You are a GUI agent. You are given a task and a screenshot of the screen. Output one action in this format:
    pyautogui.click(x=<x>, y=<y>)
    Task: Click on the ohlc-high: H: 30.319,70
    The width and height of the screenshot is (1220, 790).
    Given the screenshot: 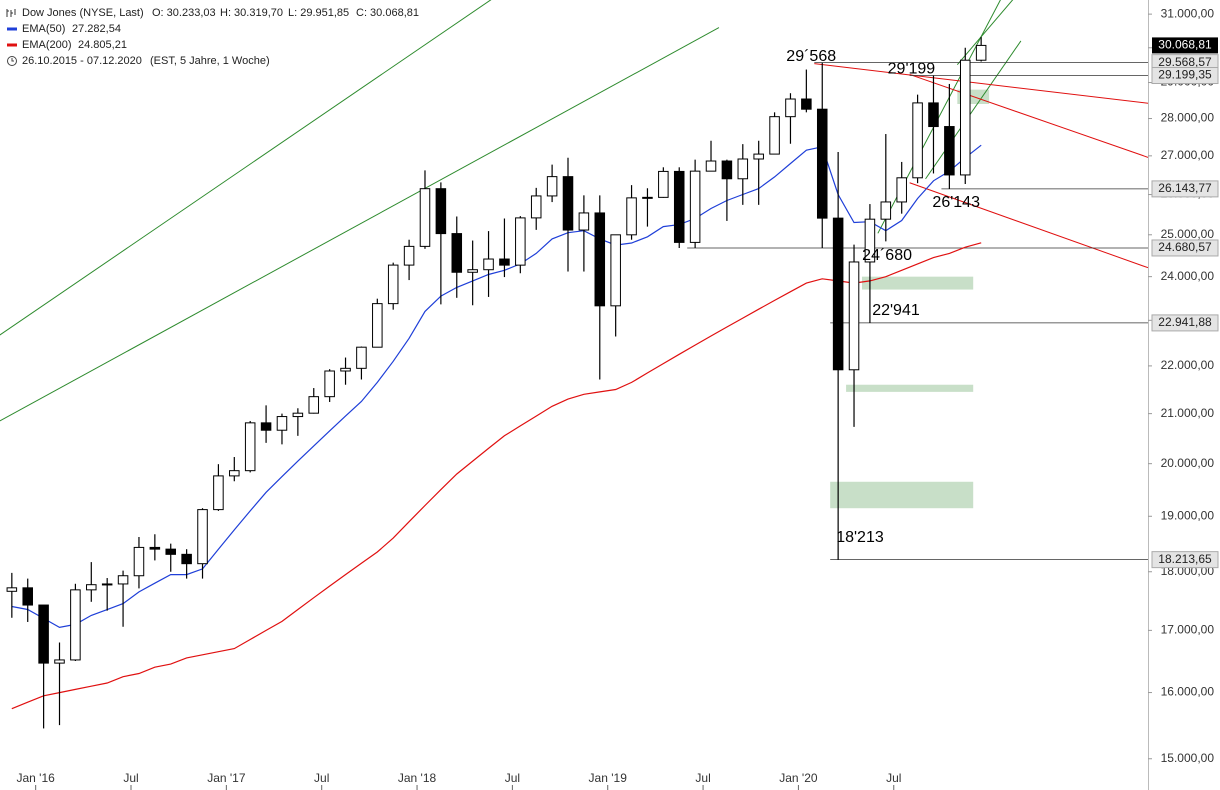 What is the action you would take?
    pyautogui.click(x=251, y=13)
    